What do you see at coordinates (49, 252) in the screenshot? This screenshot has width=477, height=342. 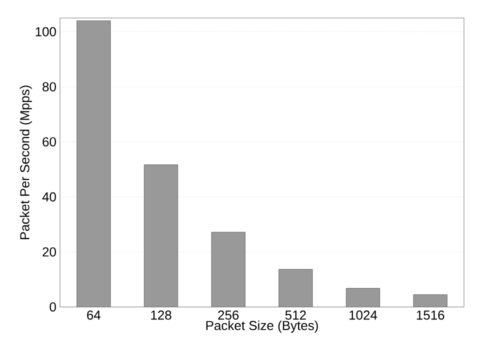 I see `y-tick-label: 20` at bounding box center [49, 252].